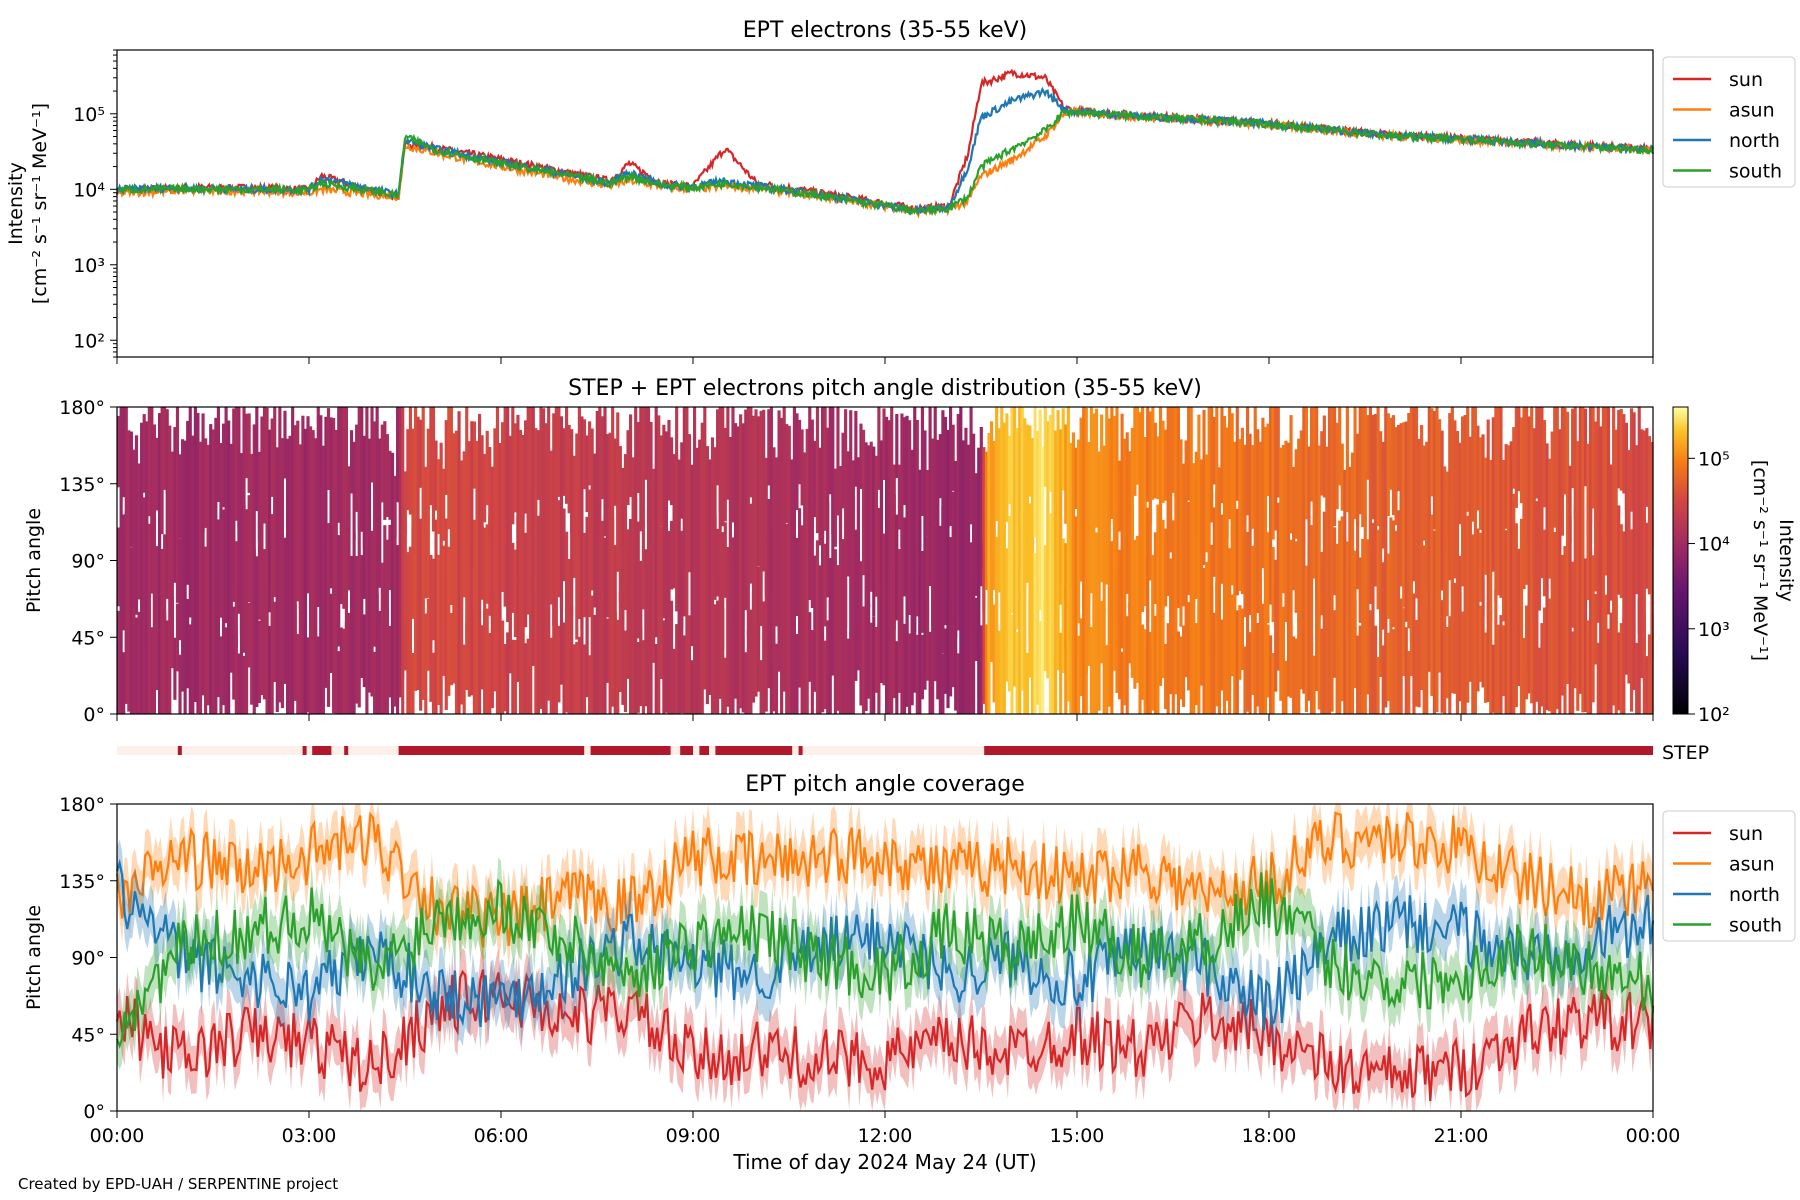  What do you see at coordinates (491, 750) in the screenshot?
I see `step-segment` at bounding box center [491, 750].